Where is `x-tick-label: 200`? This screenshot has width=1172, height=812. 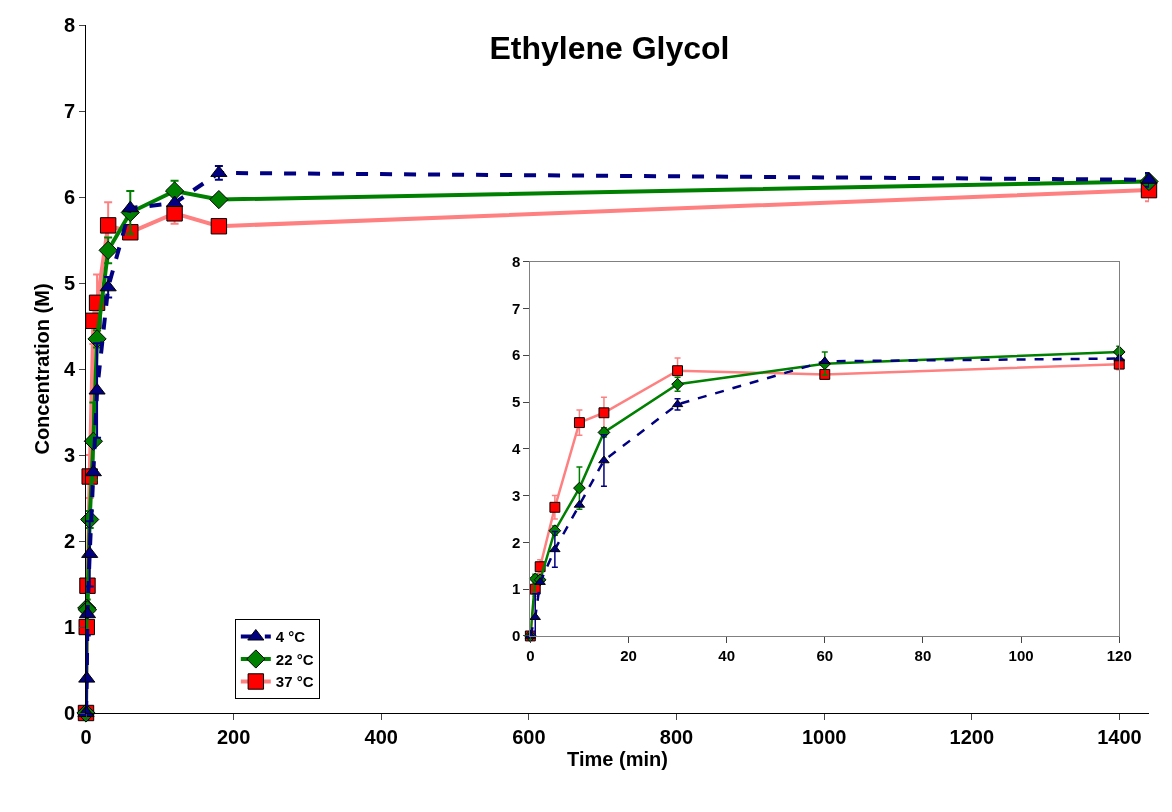
x-tick-label: 200 is located at coordinates (233, 737).